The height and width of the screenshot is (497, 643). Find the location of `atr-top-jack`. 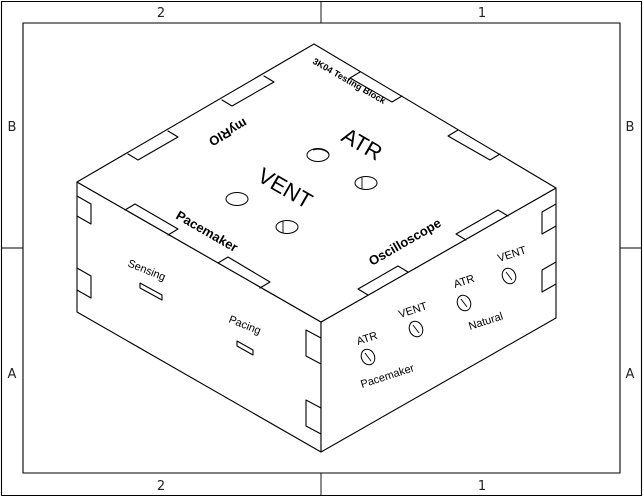

atr-top-jack is located at coordinates (318, 155).